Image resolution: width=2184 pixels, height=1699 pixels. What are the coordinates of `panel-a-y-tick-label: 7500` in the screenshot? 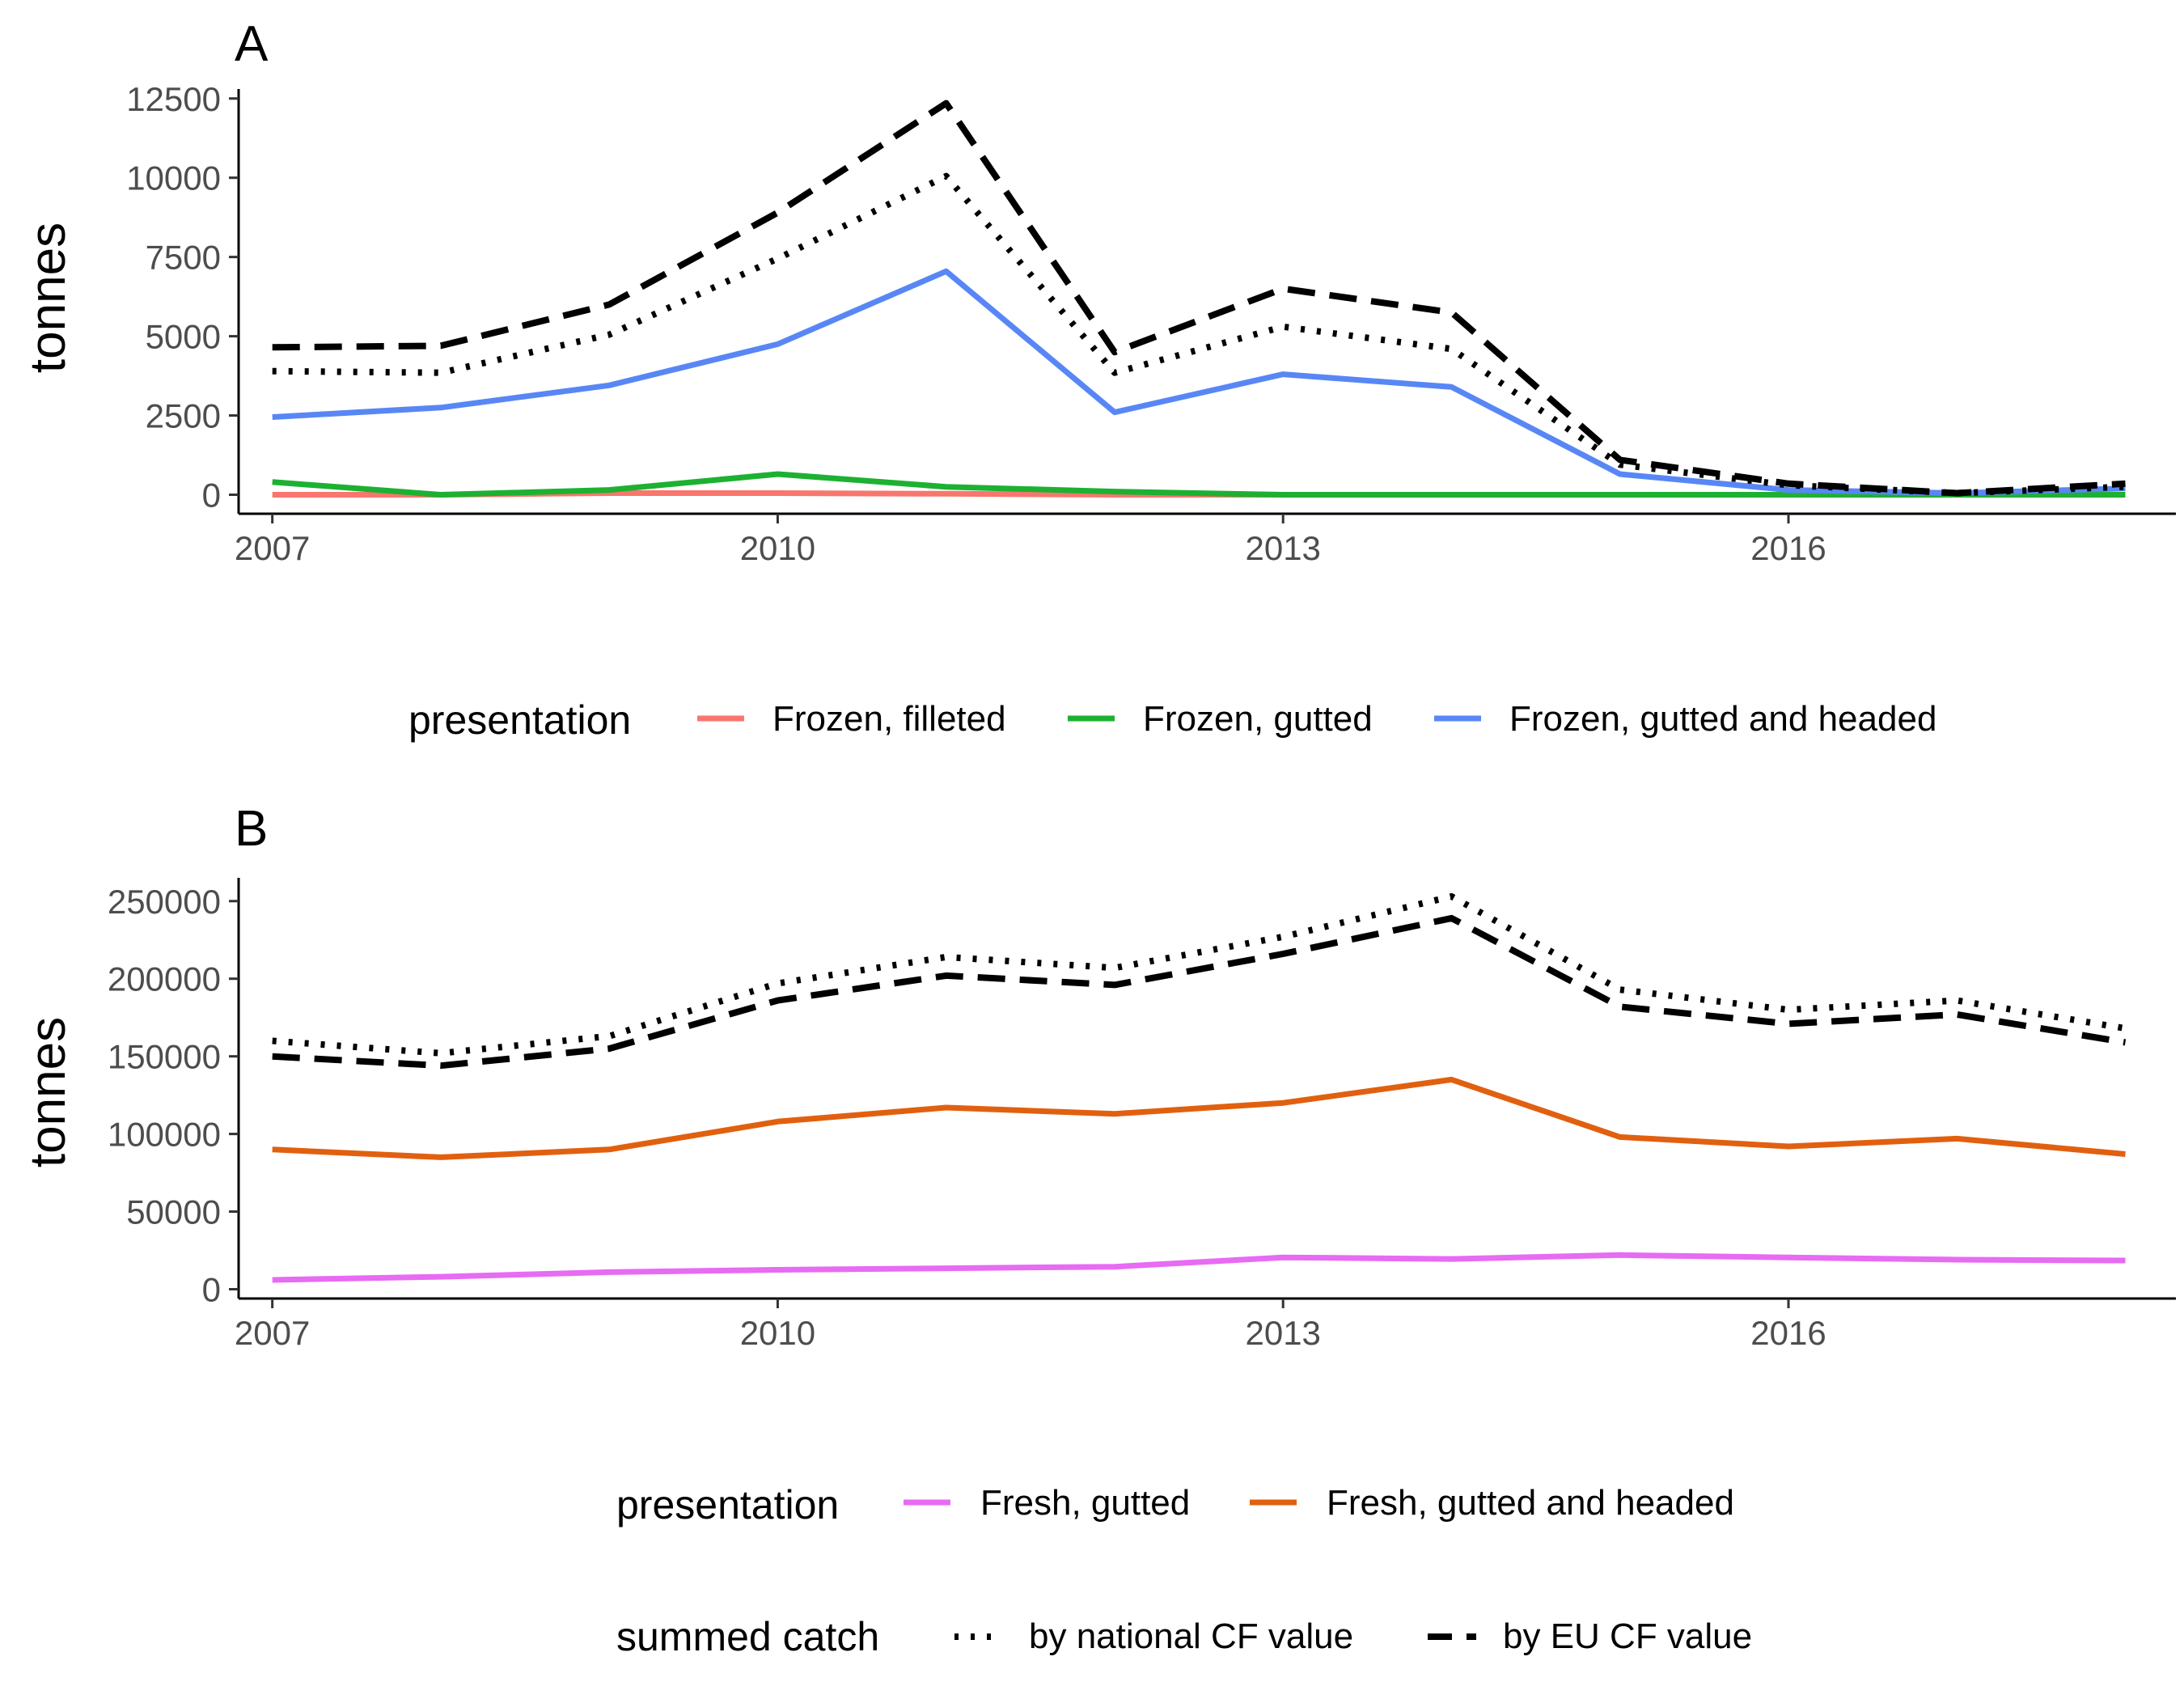 It's located at (183, 258).